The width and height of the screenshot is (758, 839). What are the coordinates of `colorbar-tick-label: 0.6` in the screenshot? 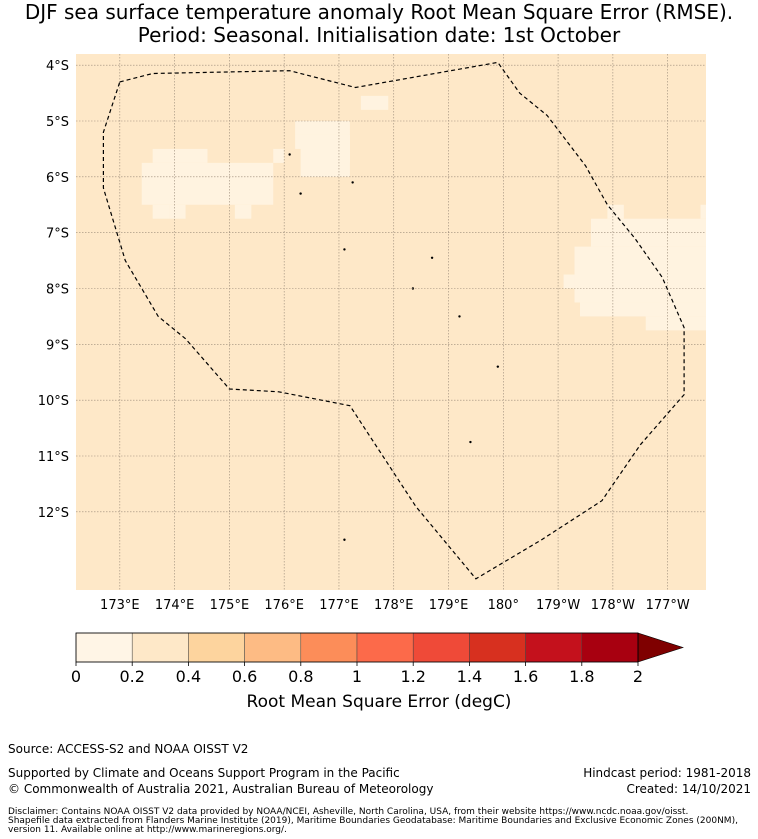 It's located at (244, 676).